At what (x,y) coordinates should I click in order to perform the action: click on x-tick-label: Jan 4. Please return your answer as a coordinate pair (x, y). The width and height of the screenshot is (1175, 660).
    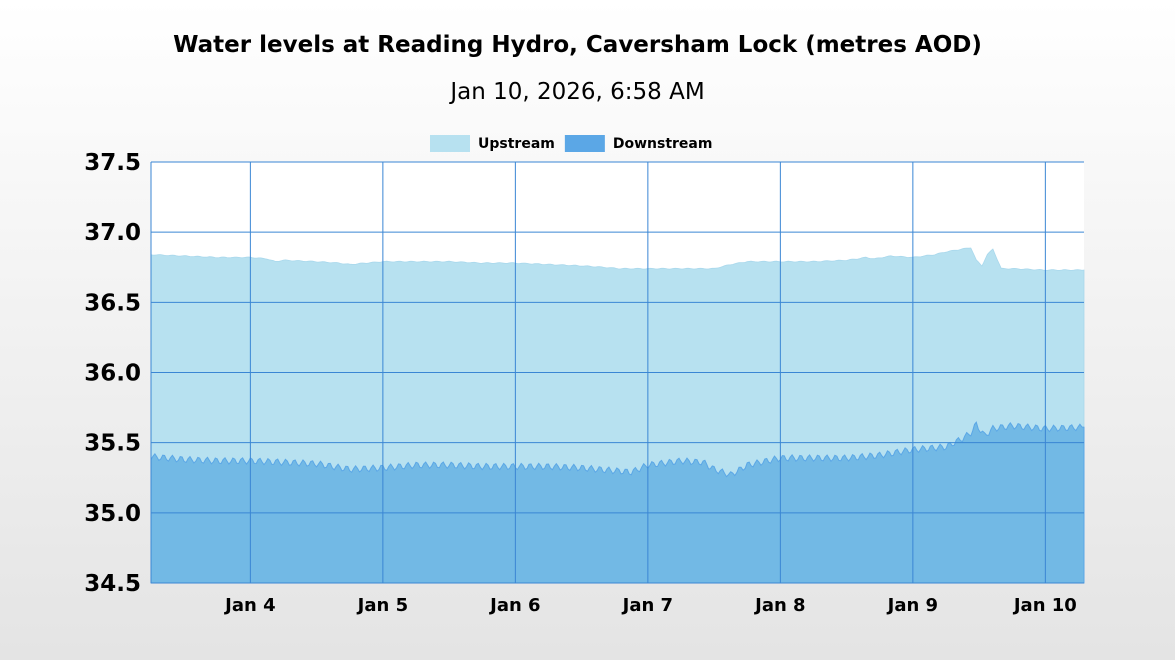
    Looking at the image, I should click on (249, 605).